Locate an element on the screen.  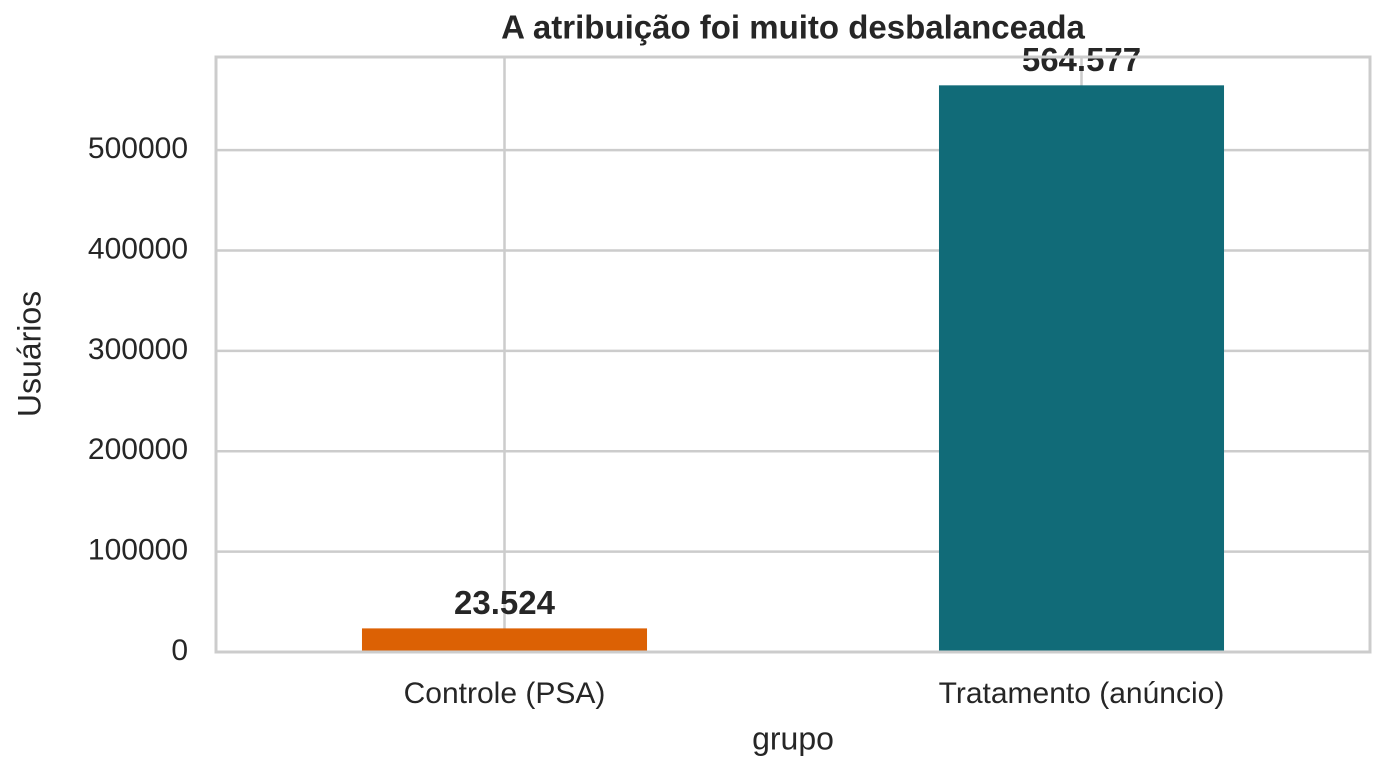
x-tick-label: Controle (PSA) is located at coordinates (505, 693).